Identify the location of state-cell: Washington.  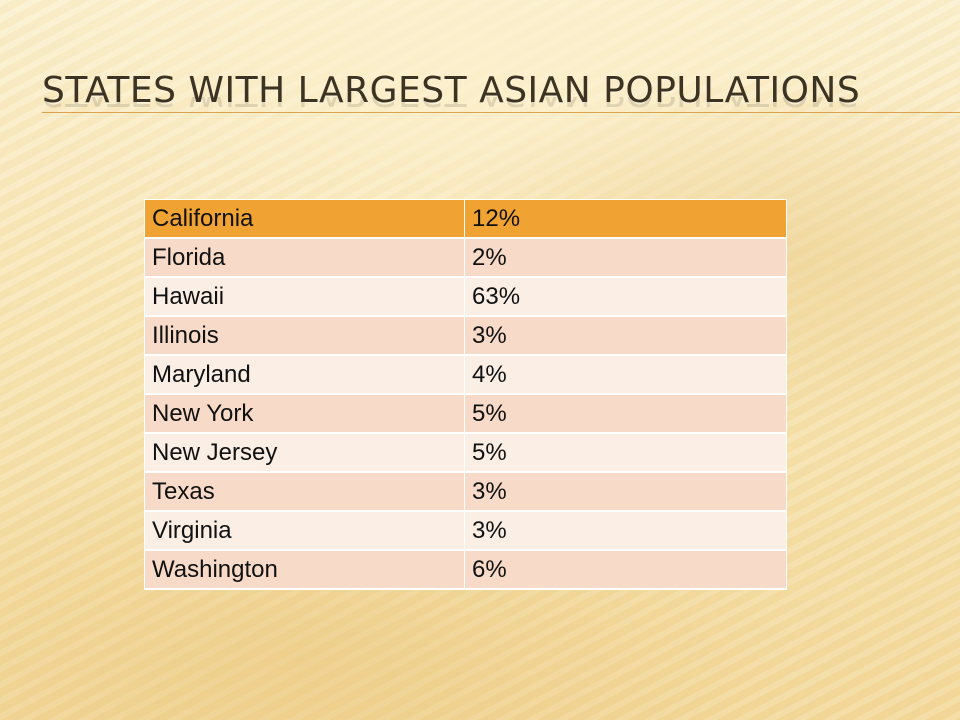
(304, 569).